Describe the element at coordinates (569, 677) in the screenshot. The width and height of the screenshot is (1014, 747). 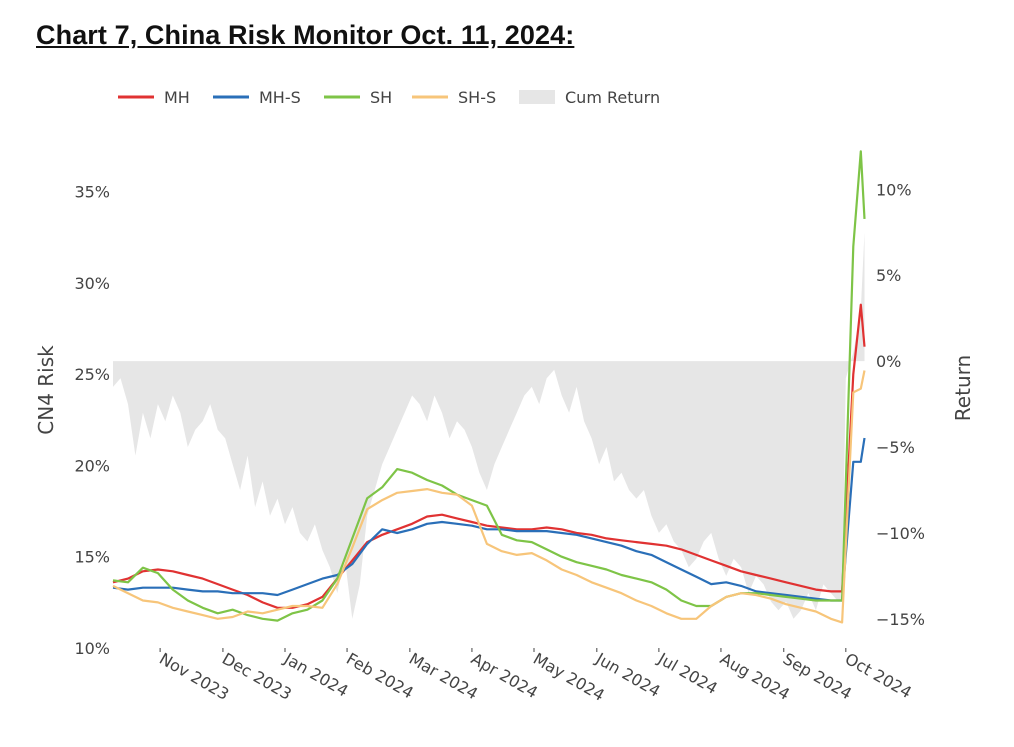
I see `x-tick-label: May 2024` at that location.